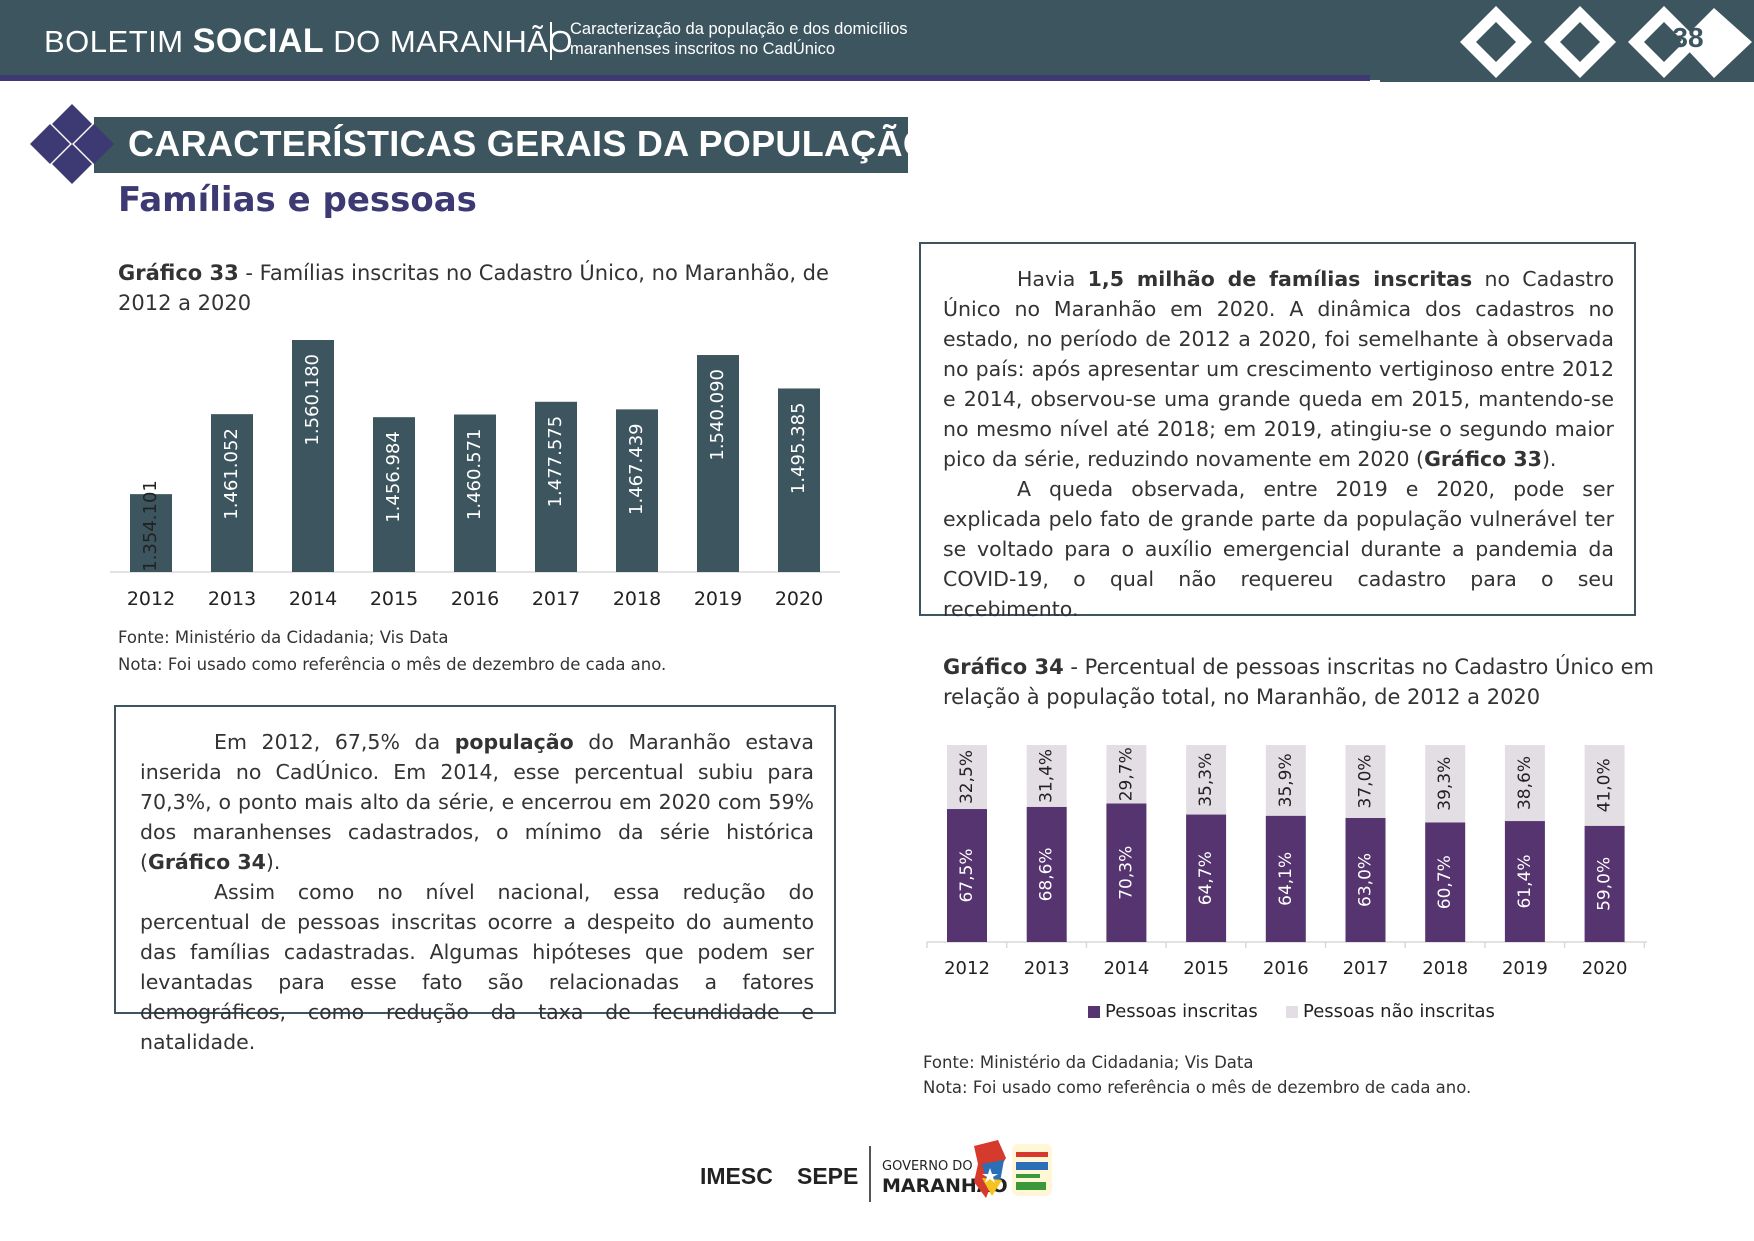 This screenshot has height=1241, width=1754. What do you see at coordinates (150, 526) in the screenshot?
I see `bar-data-label: 1.354.101` at bounding box center [150, 526].